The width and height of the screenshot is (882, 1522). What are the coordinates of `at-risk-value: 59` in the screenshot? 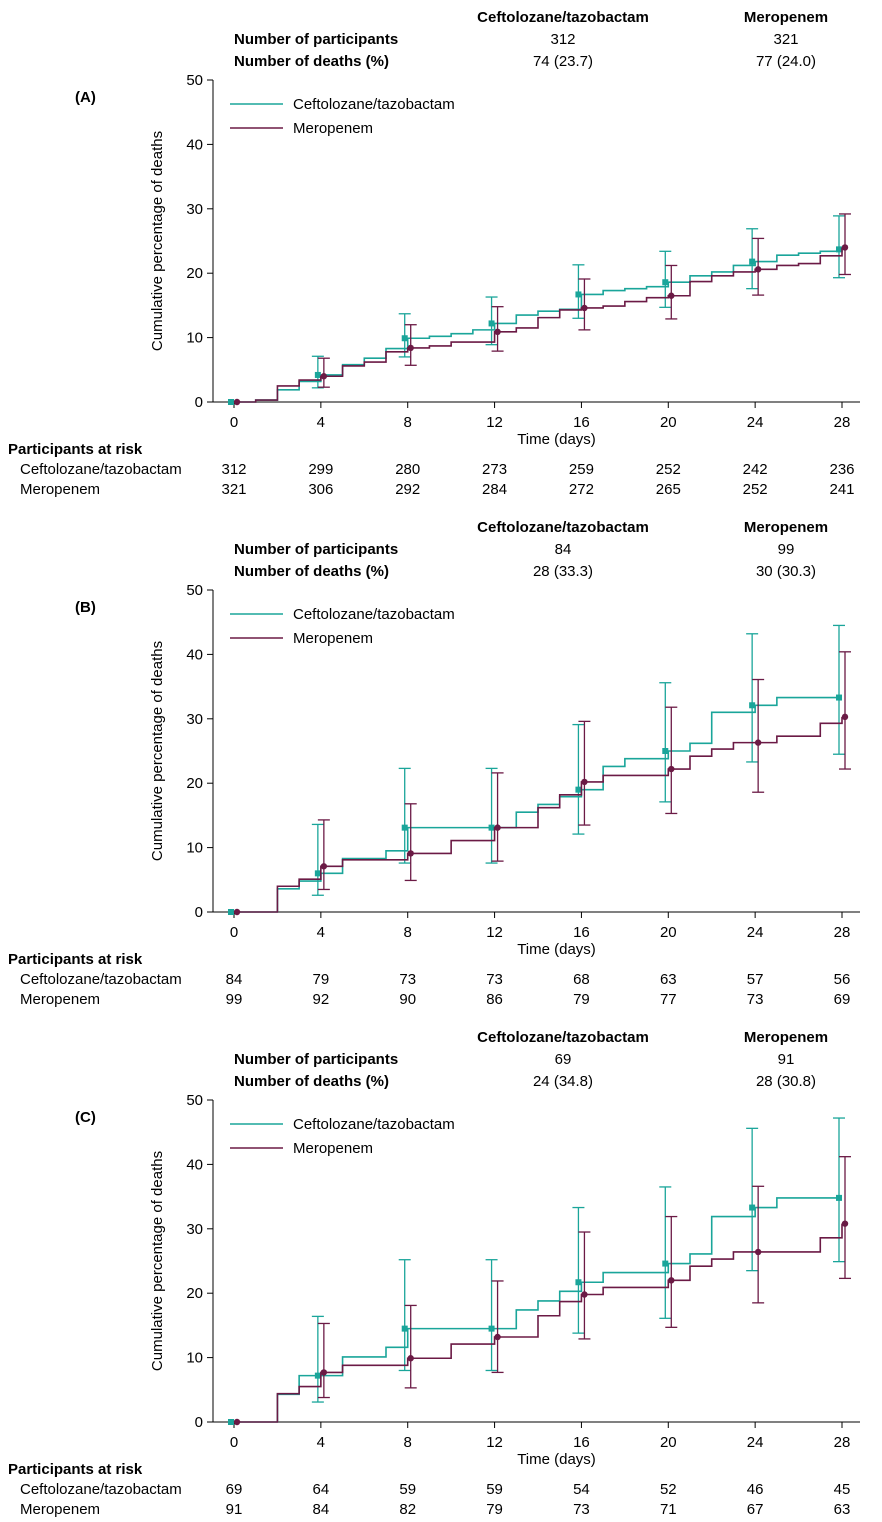 It's located at (494, 1489).